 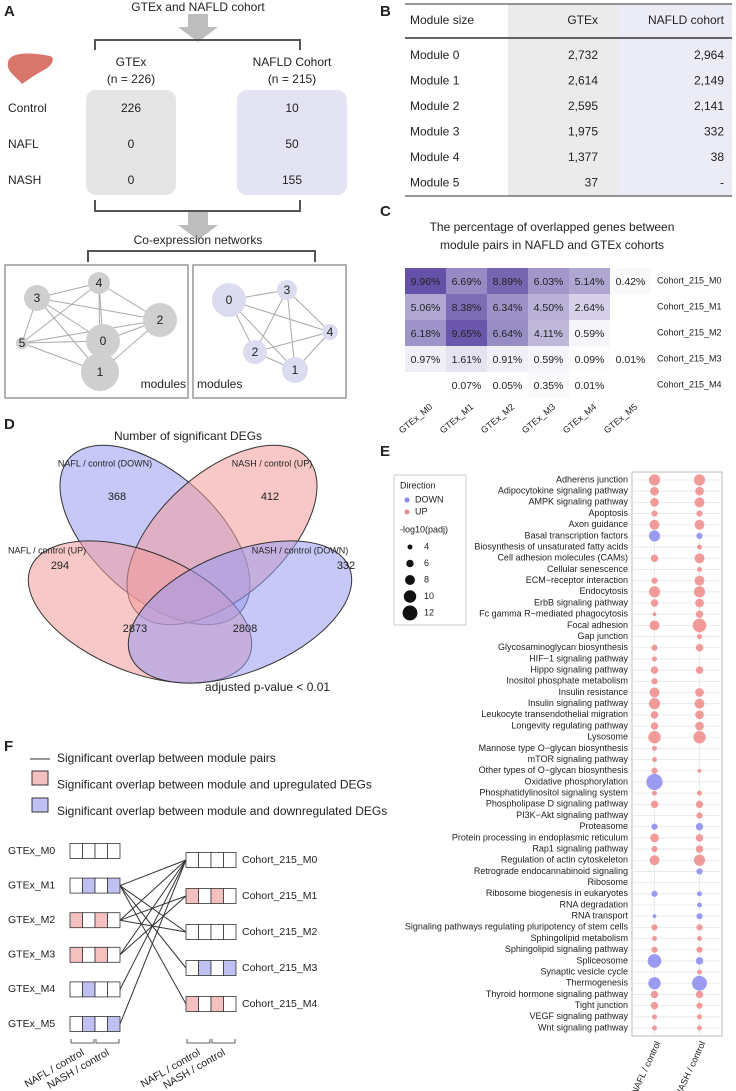 What do you see at coordinates (426, 282) in the screenshot?
I see `cell-label: 9.96%` at bounding box center [426, 282].